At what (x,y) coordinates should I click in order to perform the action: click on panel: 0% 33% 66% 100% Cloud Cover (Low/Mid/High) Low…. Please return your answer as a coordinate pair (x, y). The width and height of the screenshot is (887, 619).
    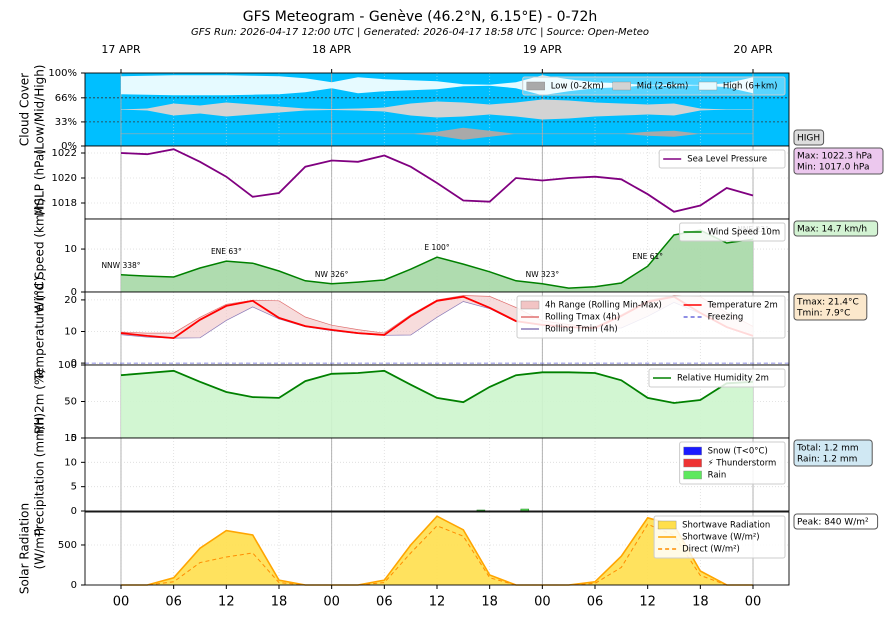
    Looking at the image, I should click on (421, 110).